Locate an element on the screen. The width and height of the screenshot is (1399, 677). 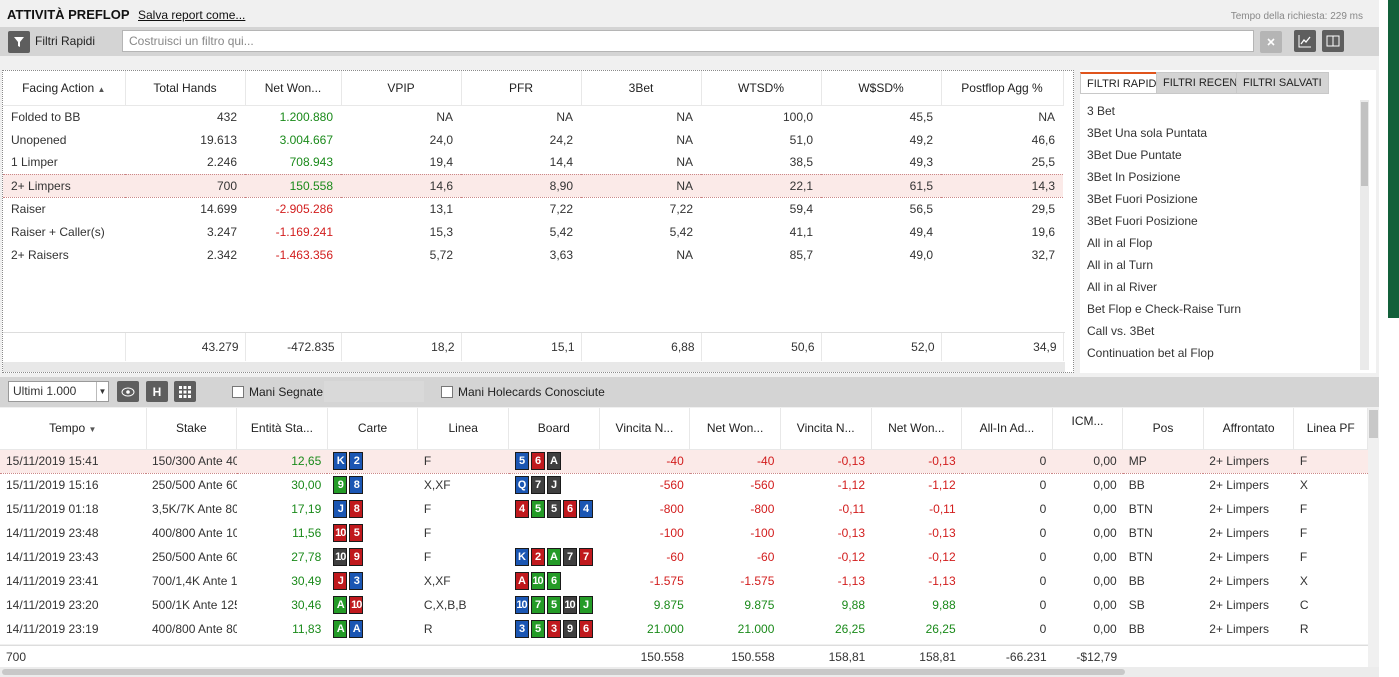
marked-hands-field is located at coordinates (374, 391).